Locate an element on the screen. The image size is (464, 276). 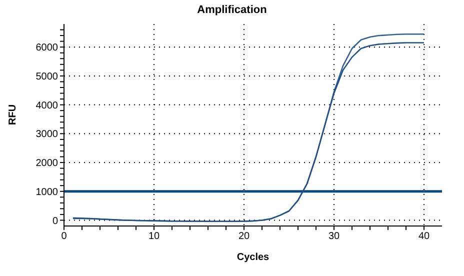
x-tick-label: 0 is located at coordinates (64, 236).